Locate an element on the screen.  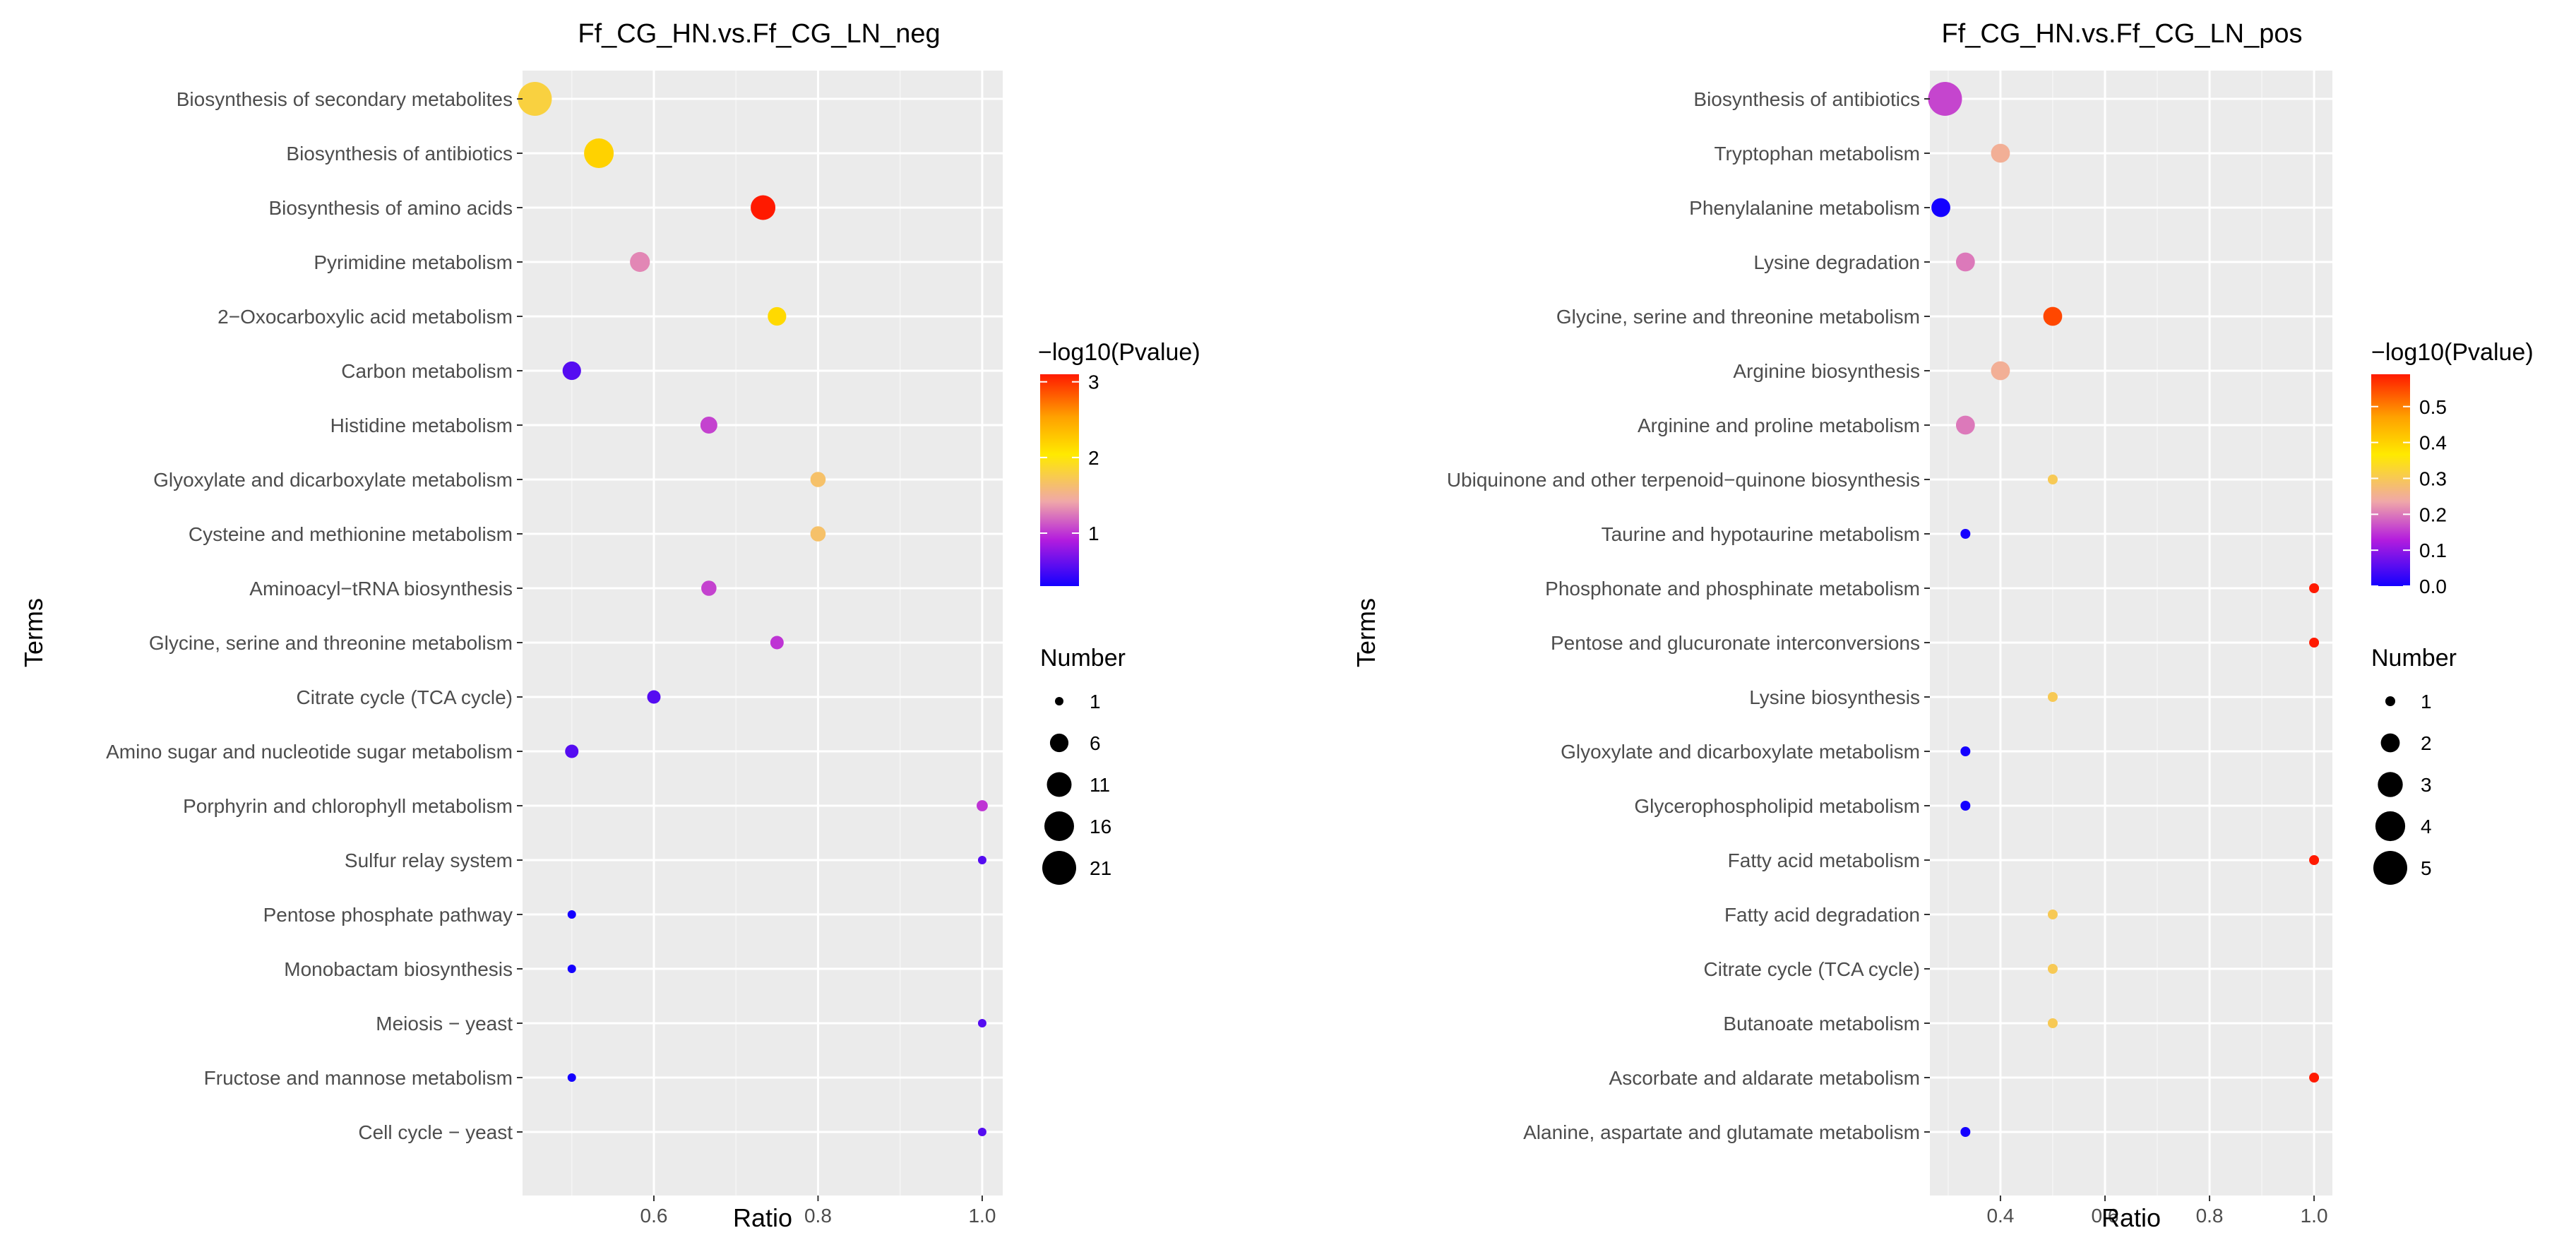
size-legend-label: 5 is located at coordinates (2426, 868).